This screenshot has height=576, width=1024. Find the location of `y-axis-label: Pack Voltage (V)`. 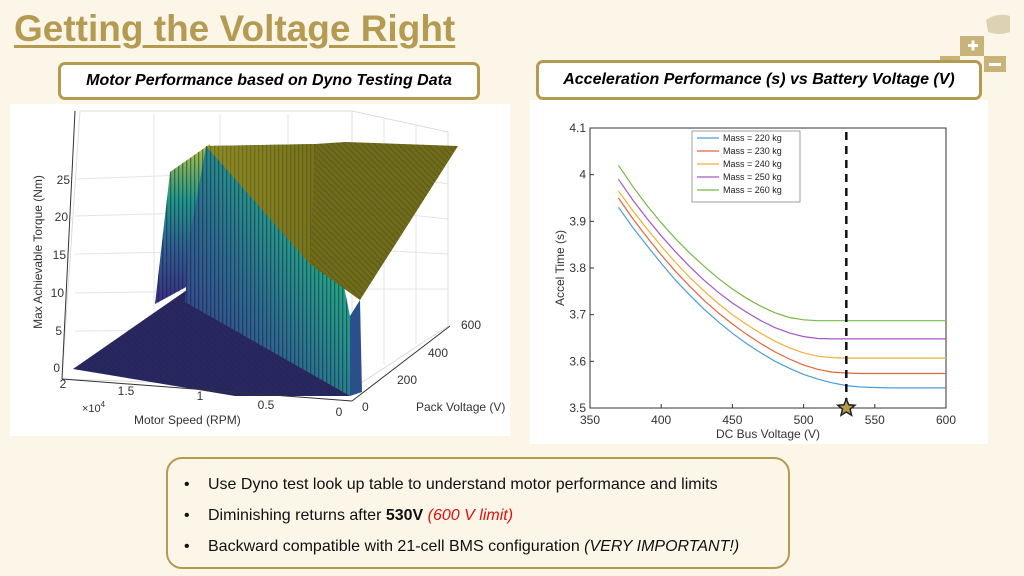

y-axis-label: Pack Voltage (V) is located at coordinates (460, 407).